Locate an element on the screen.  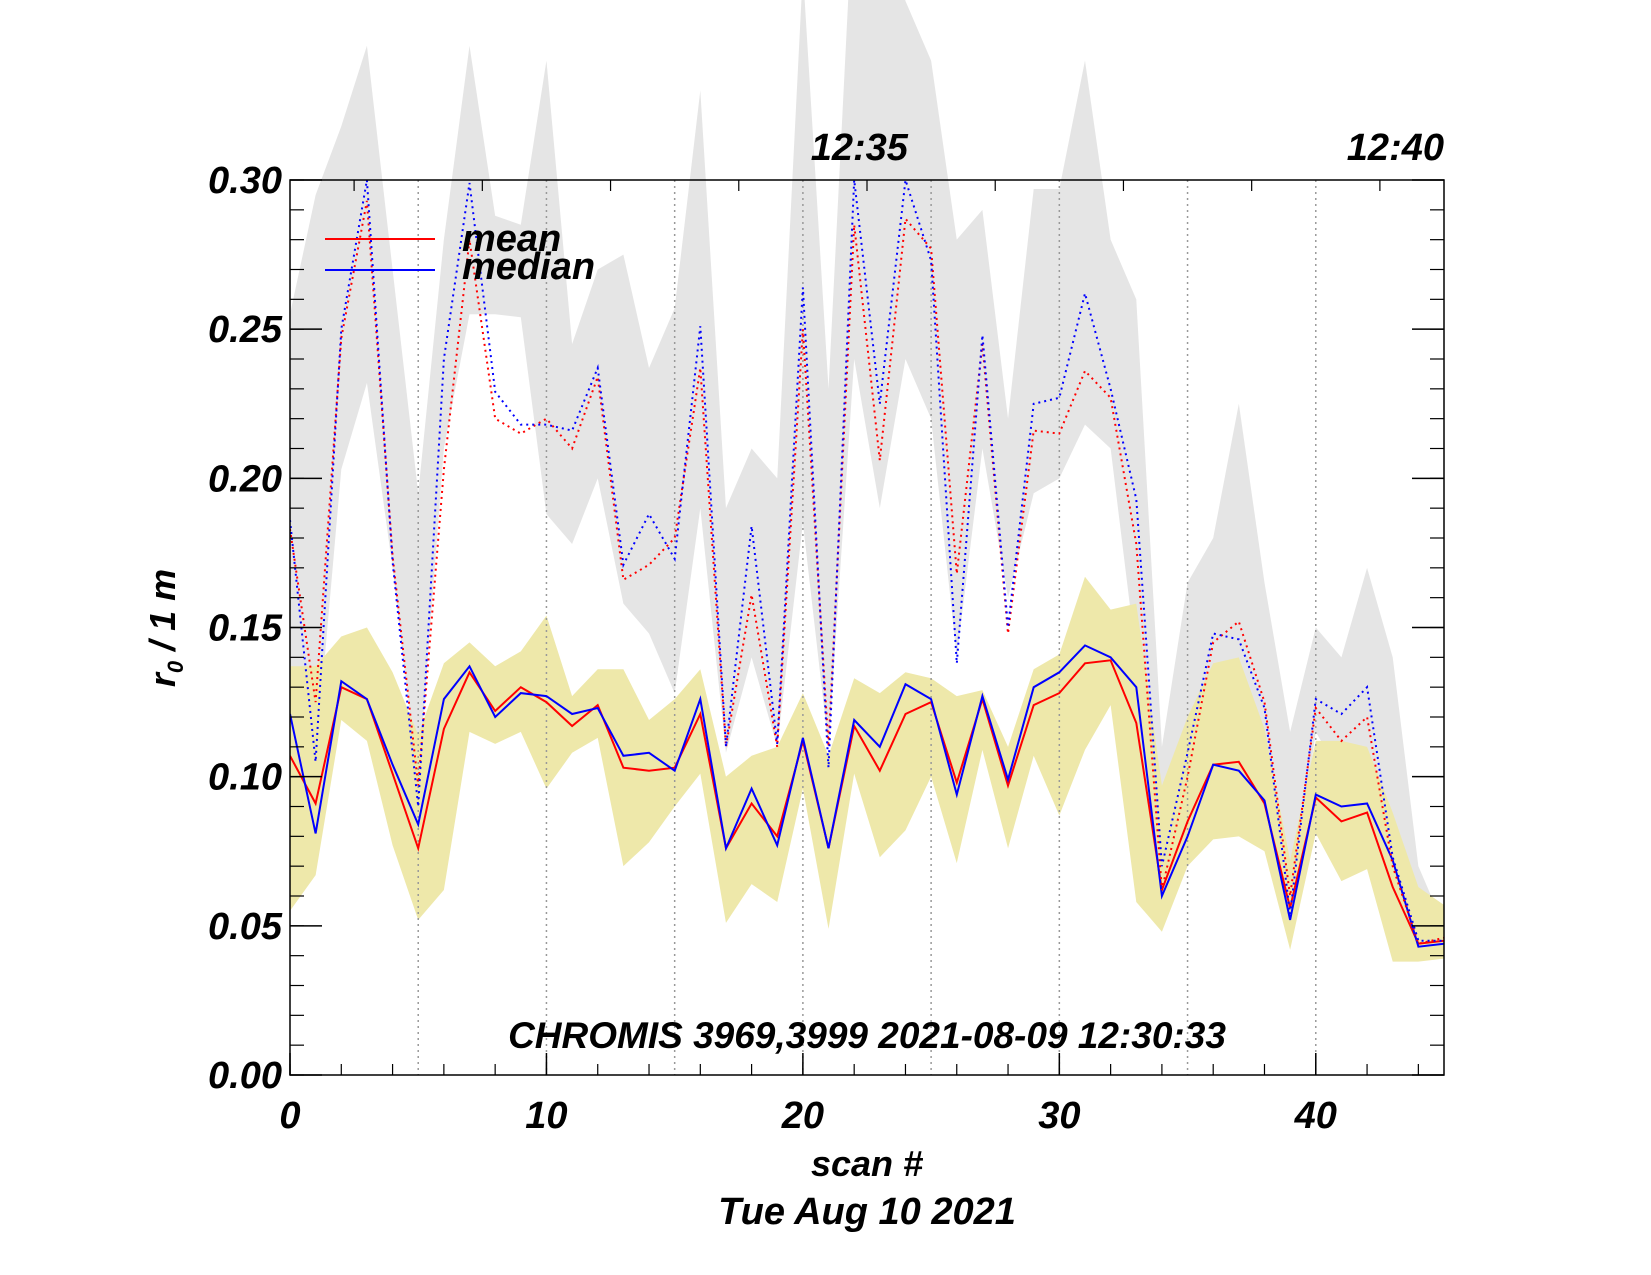
date-label: Tue Aug 10 2021 is located at coordinates (867, 1212).